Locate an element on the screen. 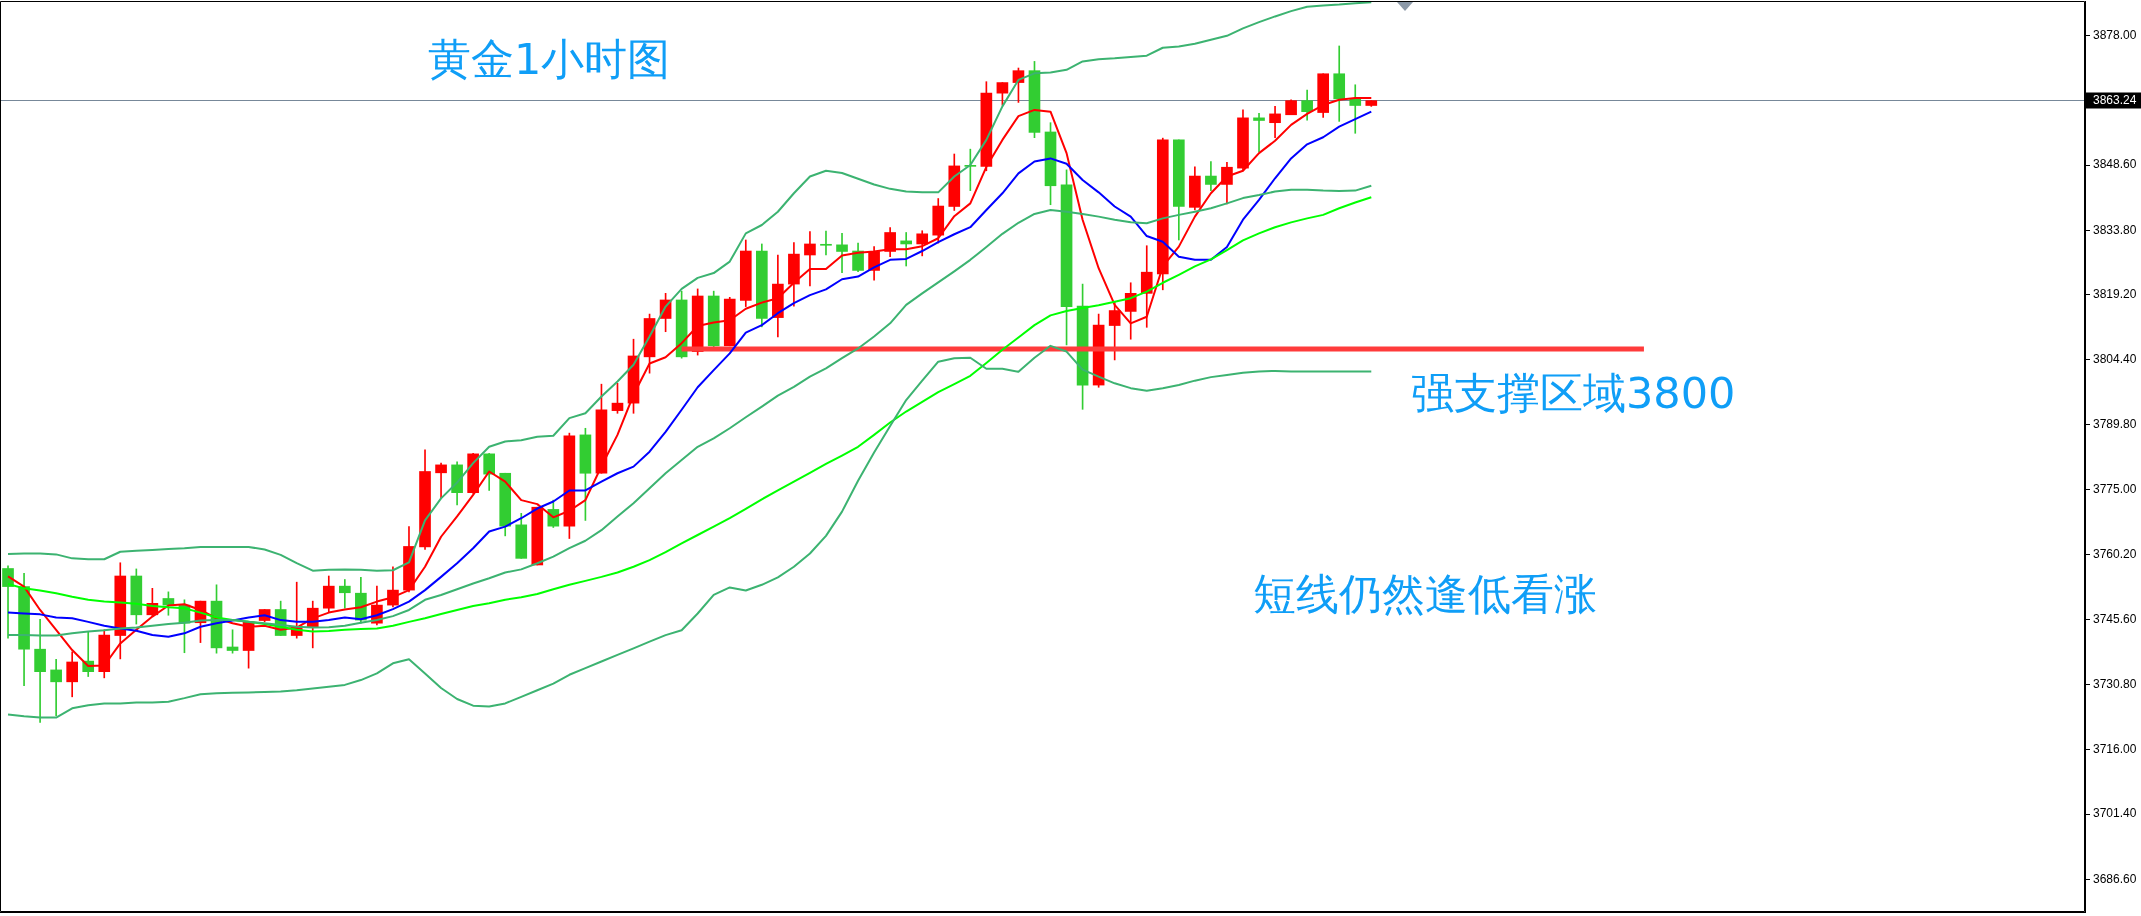  y-tick-label: 3848.60 is located at coordinates (2115, 164).